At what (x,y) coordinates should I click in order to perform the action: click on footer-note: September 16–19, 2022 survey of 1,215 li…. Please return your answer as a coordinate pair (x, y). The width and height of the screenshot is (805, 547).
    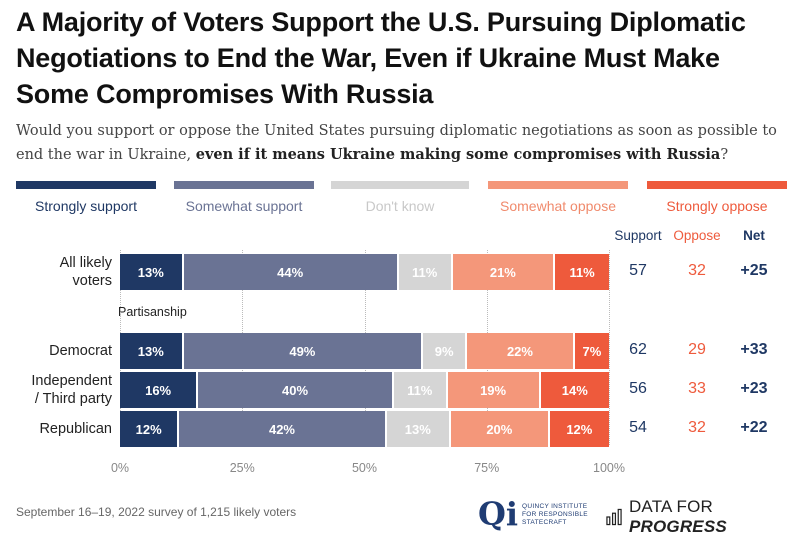
    Looking at the image, I should click on (156, 512).